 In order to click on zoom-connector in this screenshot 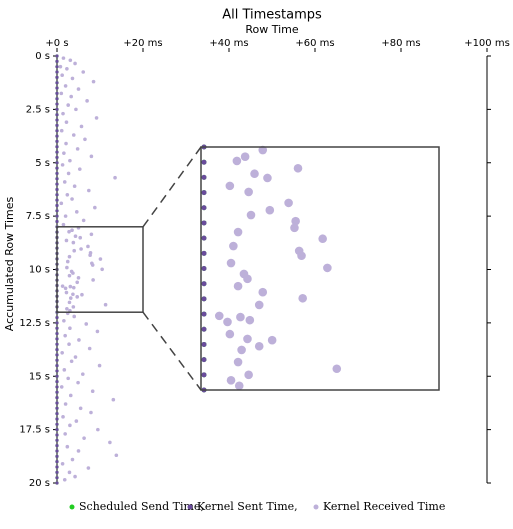, I will do `click(172, 351)`.